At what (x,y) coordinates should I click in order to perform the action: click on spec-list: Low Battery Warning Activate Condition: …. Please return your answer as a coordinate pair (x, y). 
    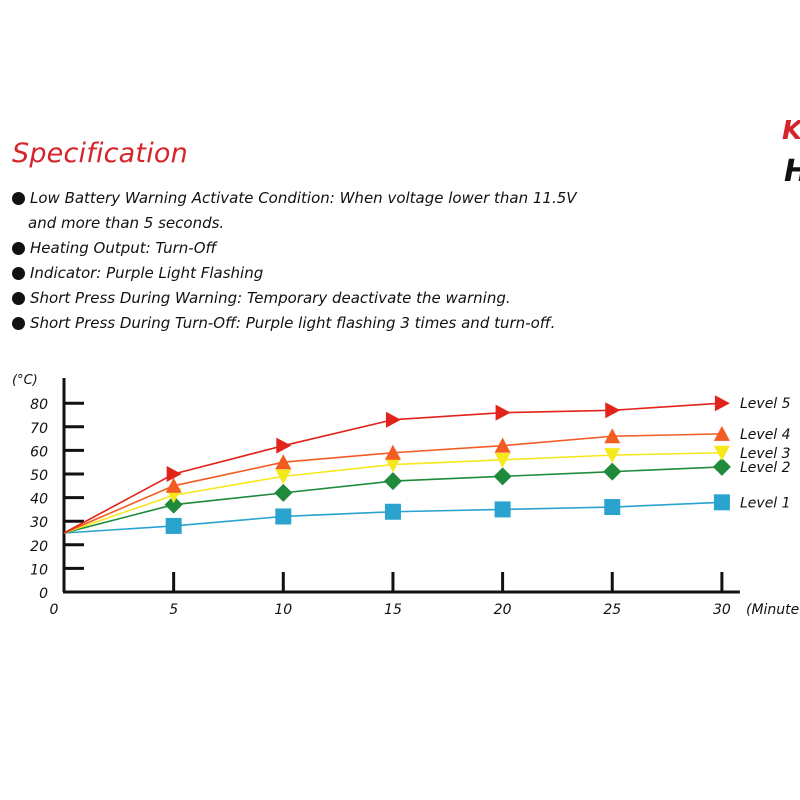
    Looking at the image, I should click on (294, 261).